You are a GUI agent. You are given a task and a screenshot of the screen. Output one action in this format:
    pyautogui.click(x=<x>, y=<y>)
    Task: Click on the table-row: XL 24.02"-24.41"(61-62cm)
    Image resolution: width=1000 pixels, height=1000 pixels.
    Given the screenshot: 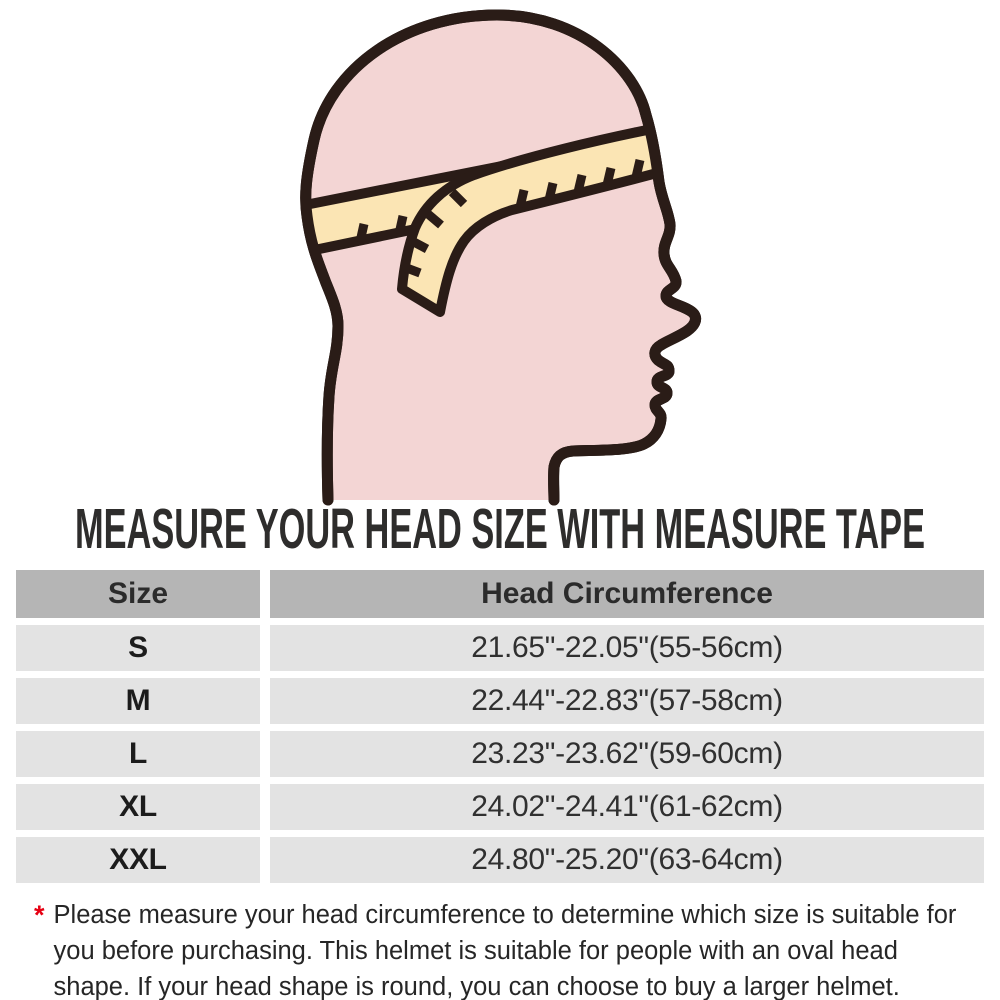 What is the action you would take?
    pyautogui.click(x=500, y=807)
    